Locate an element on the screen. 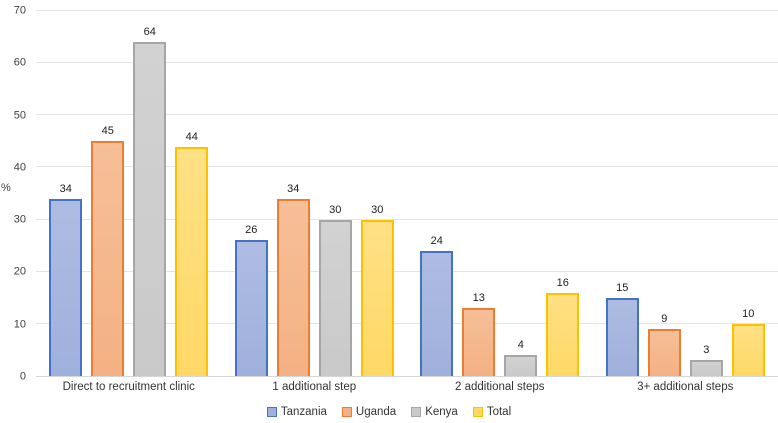 Image resolution: width=778 pixels, height=423 pixels. legend-swatch-kenya is located at coordinates (416, 412).